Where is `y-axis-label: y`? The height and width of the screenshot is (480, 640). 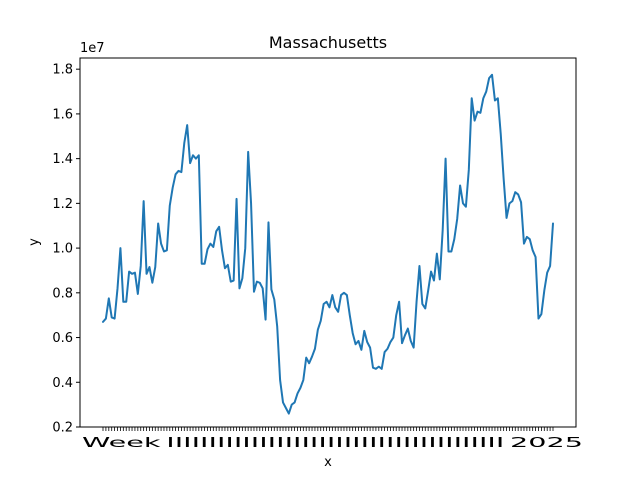 y-axis-label: y is located at coordinates (34, 242).